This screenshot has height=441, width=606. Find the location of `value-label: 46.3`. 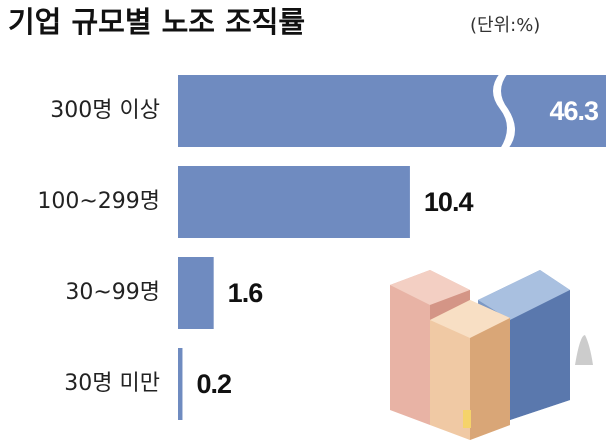

value-label: 46.3 is located at coordinates (574, 111).